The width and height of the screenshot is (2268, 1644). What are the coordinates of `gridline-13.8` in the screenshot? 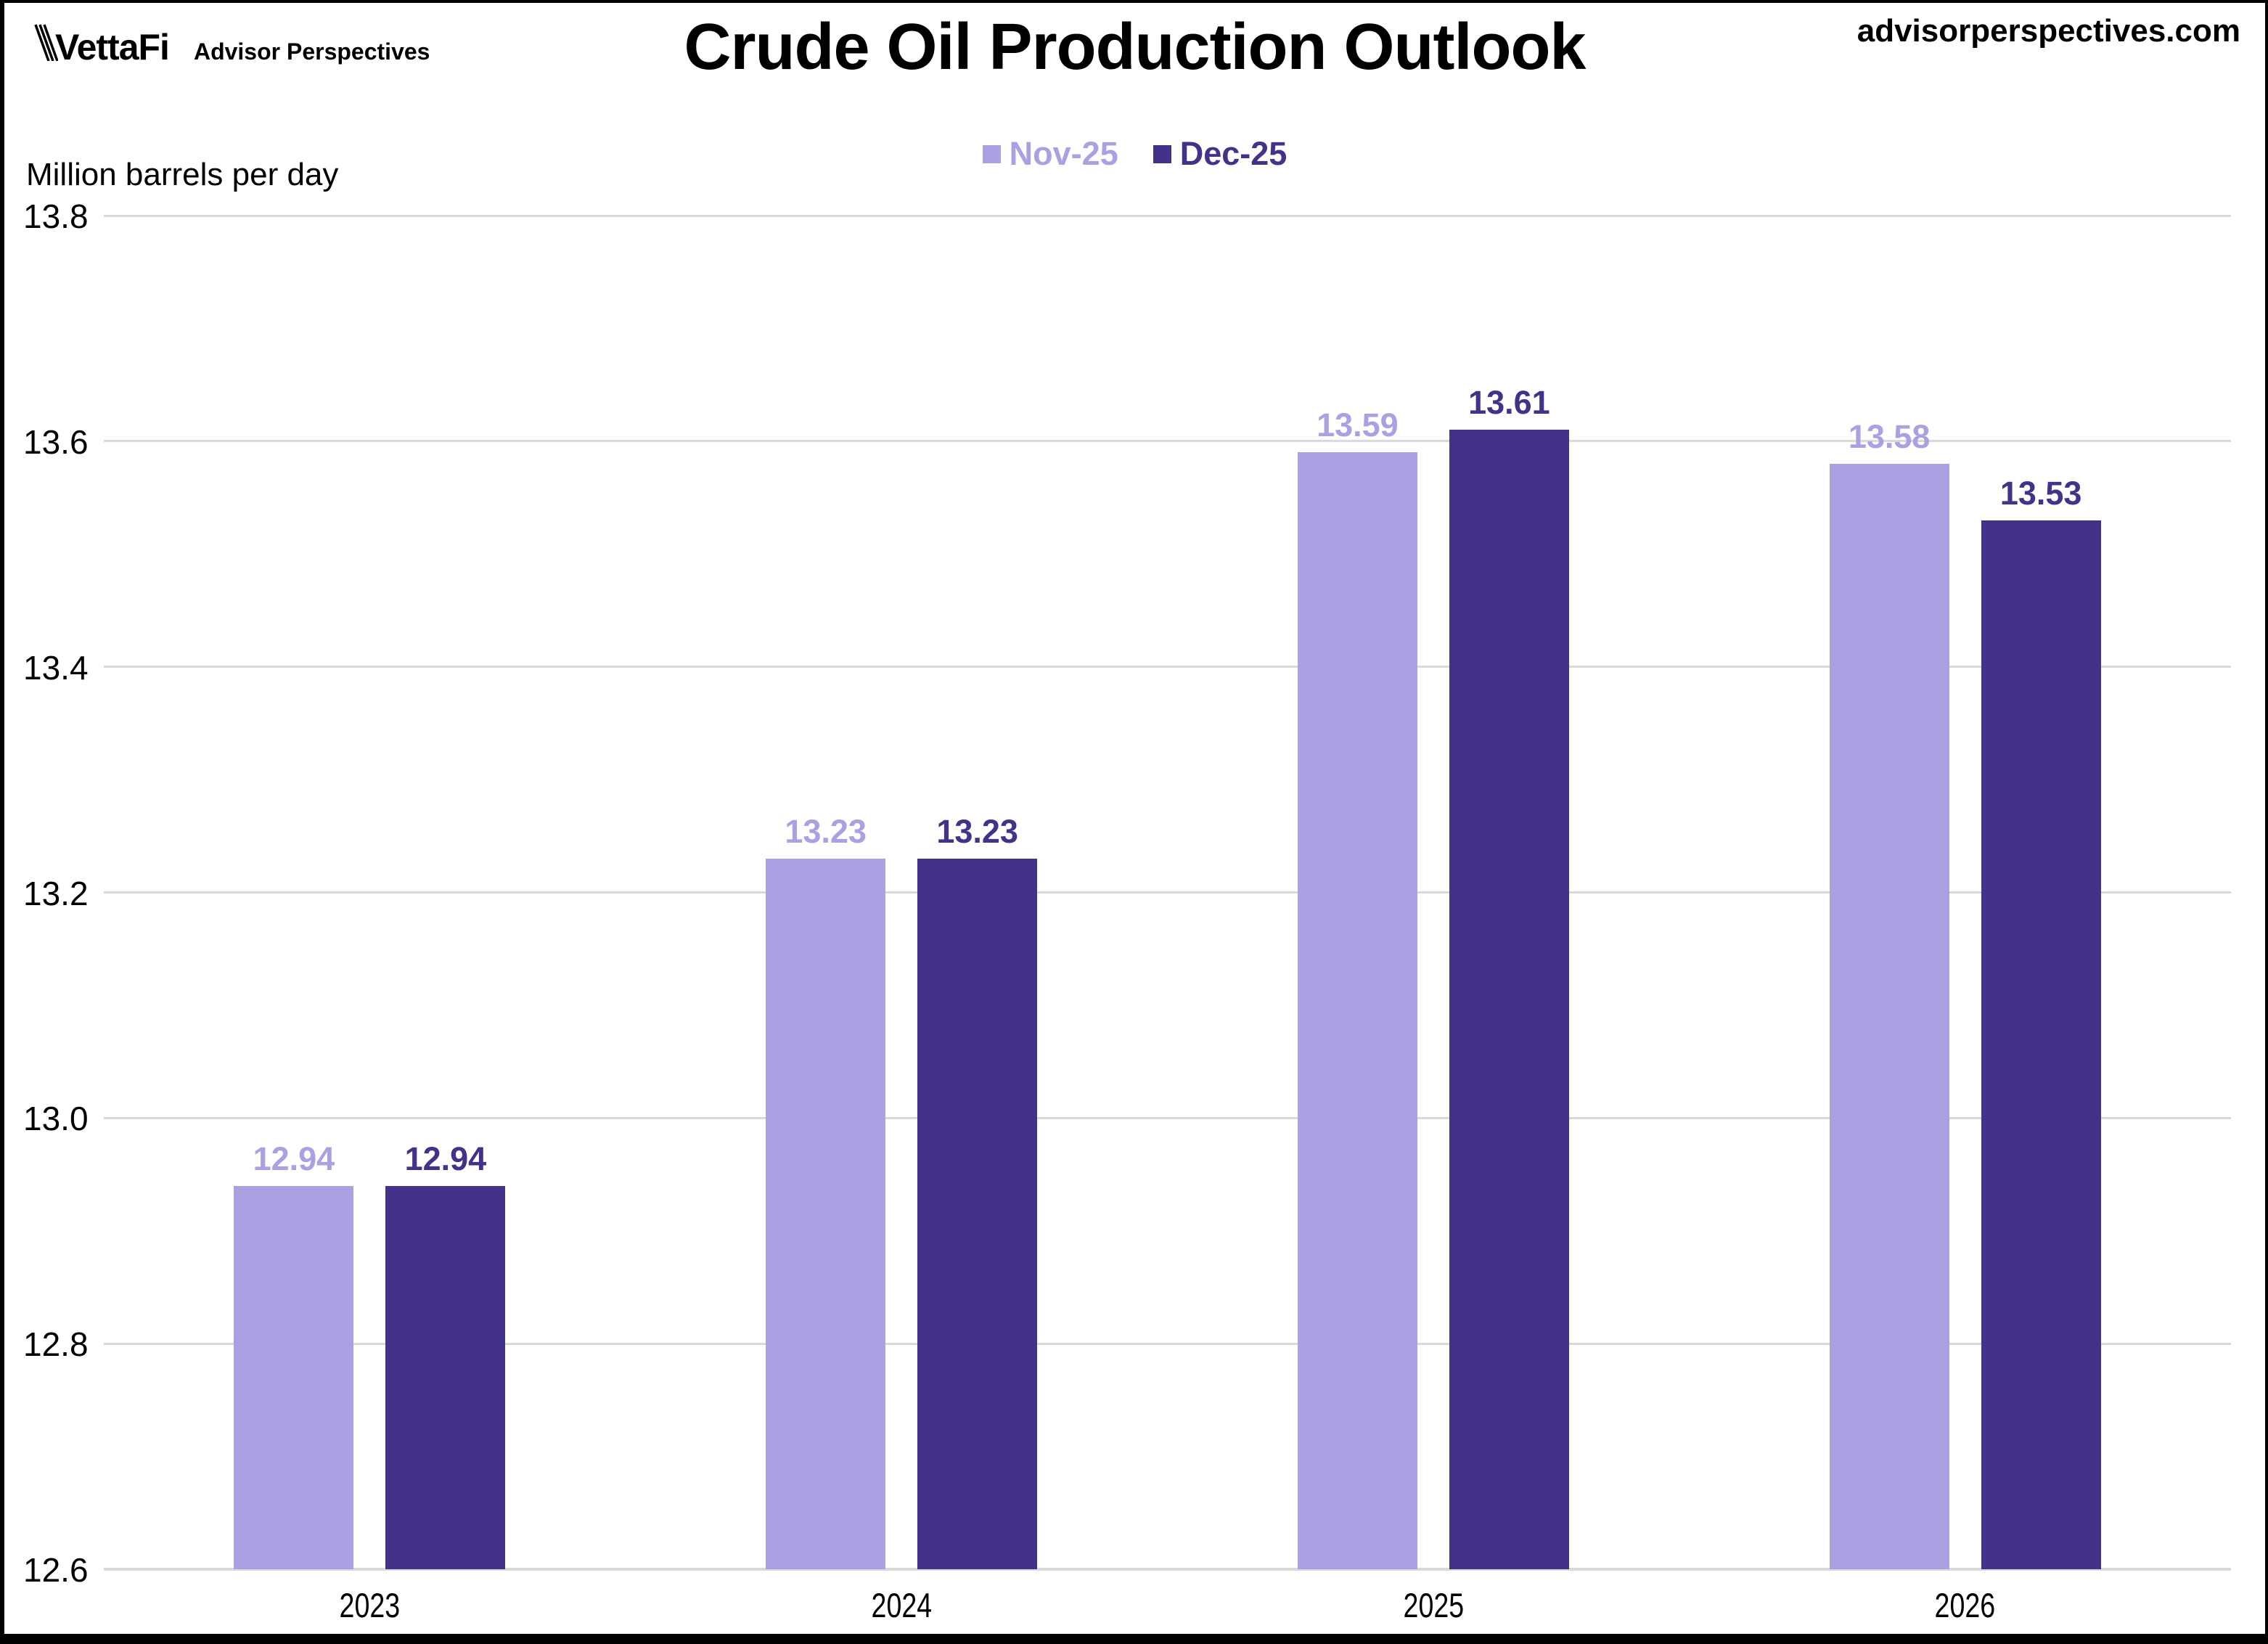 It's located at (1167, 215).